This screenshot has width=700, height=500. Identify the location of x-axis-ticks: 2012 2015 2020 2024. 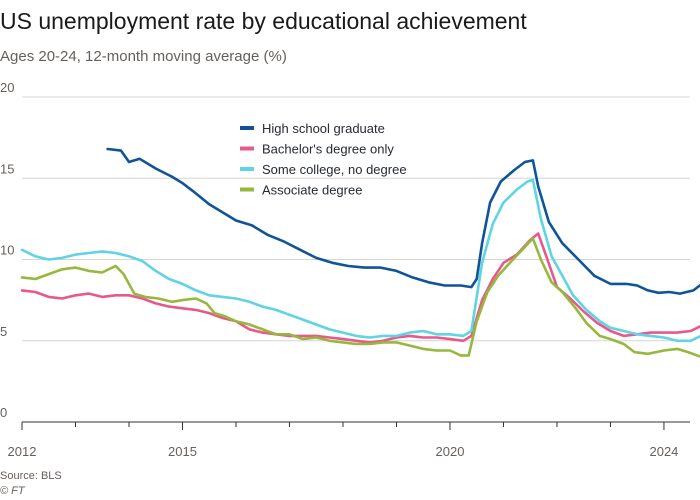
(343, 440).